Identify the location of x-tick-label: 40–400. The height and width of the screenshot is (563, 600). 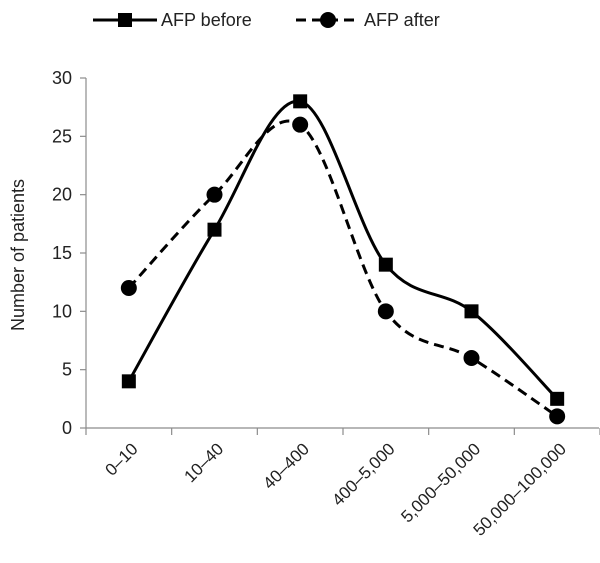
(286, 466).